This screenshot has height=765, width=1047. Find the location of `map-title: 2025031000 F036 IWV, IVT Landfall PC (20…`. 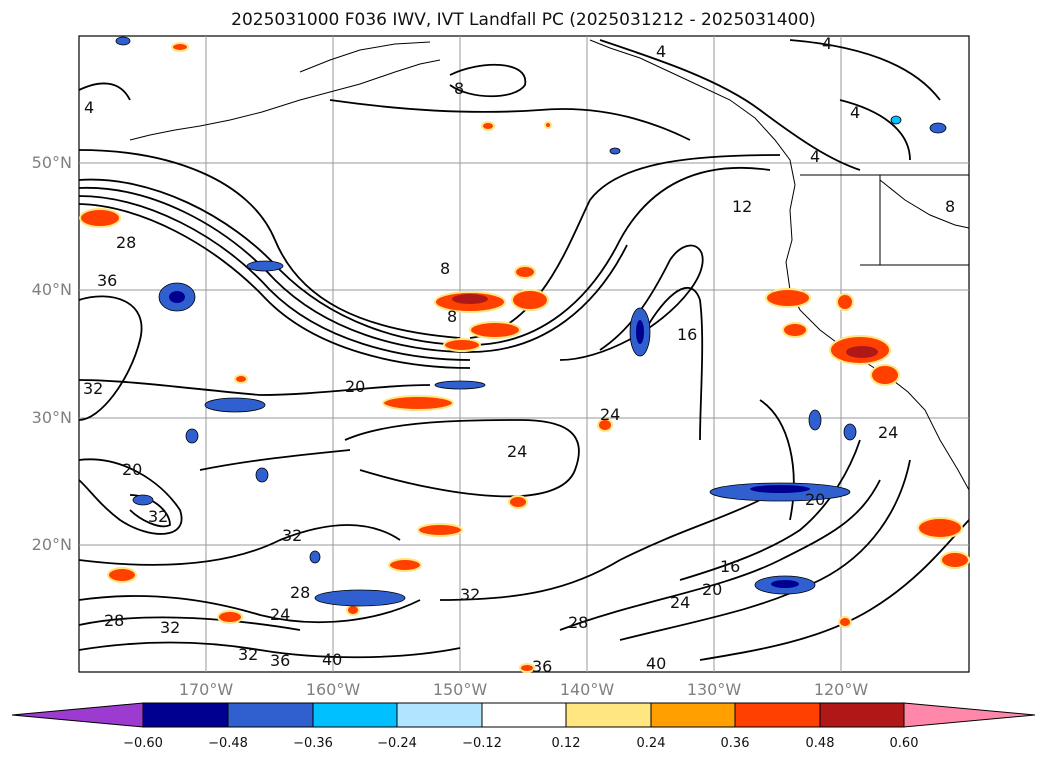

map-title: 2025031000 F036 IWV, IVT Landfall PC (20… is located at coordinates (523, 20).